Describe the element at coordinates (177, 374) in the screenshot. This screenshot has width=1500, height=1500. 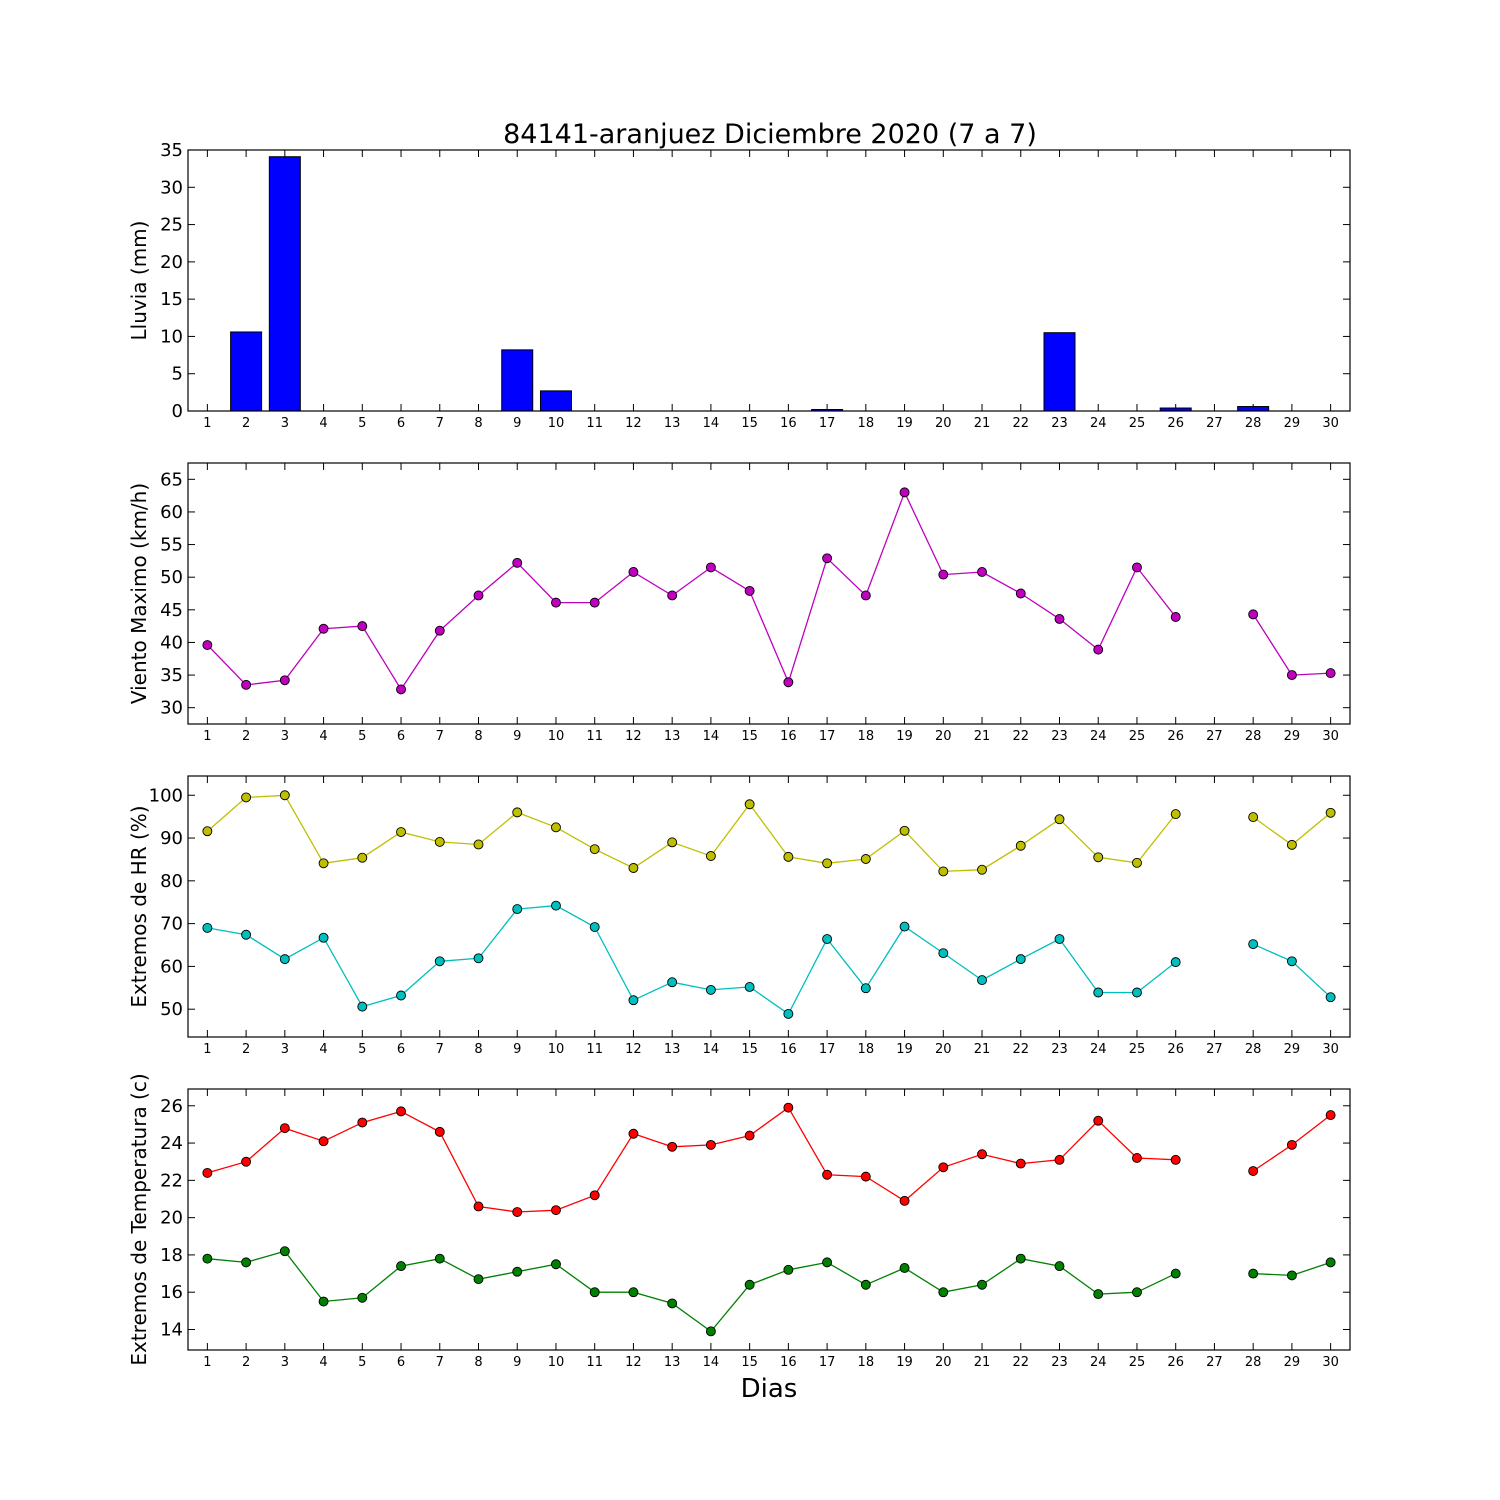
I see `ytick-label: 5` at that location.